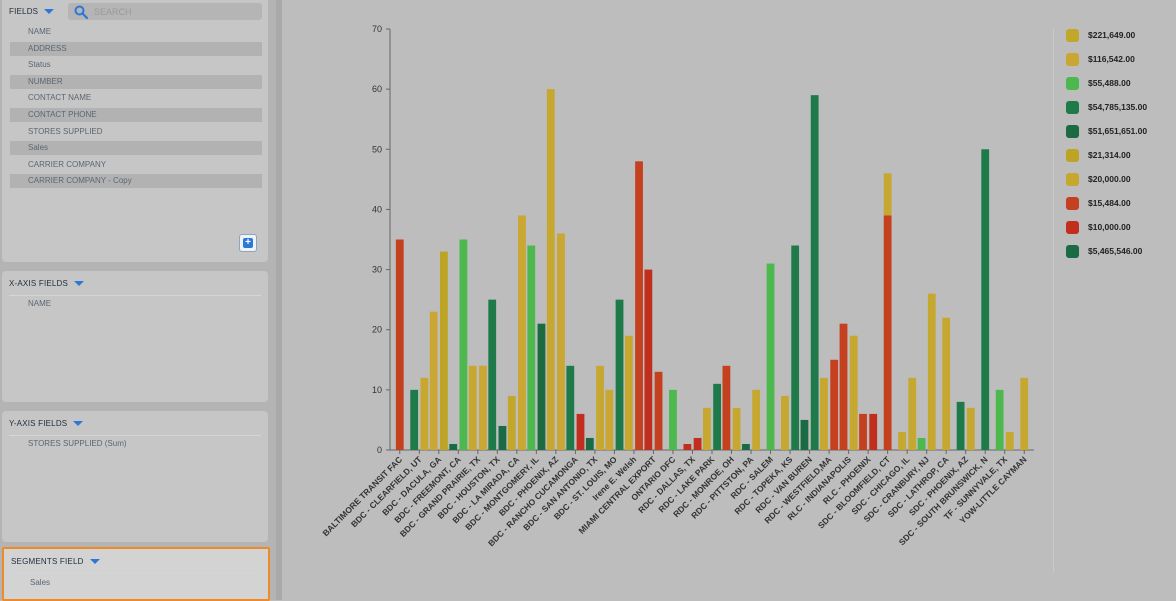 Image resolution: width=1176 pixels, height=601 pixels. I want to click on legend-item: $55,488.00, so click(1120, 88).